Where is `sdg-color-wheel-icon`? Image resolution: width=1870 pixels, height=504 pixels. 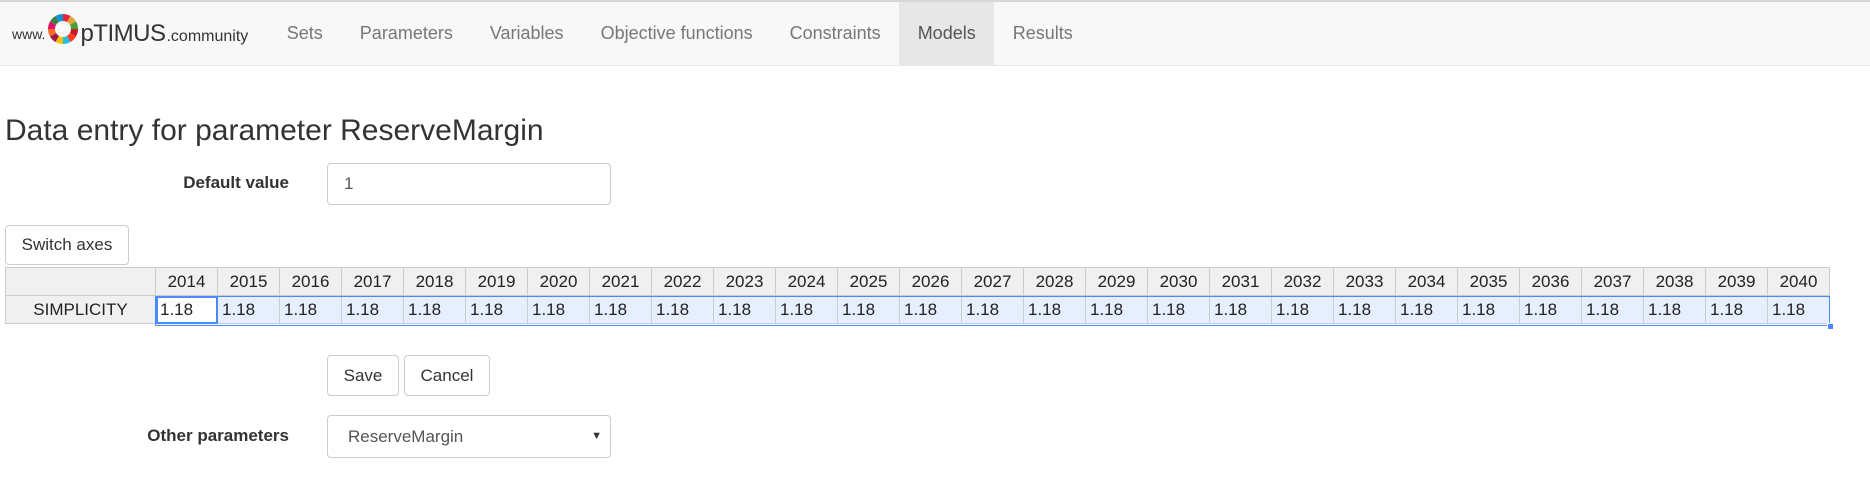
sdg-color-wheel-icon is located at coordinates (63, 28).